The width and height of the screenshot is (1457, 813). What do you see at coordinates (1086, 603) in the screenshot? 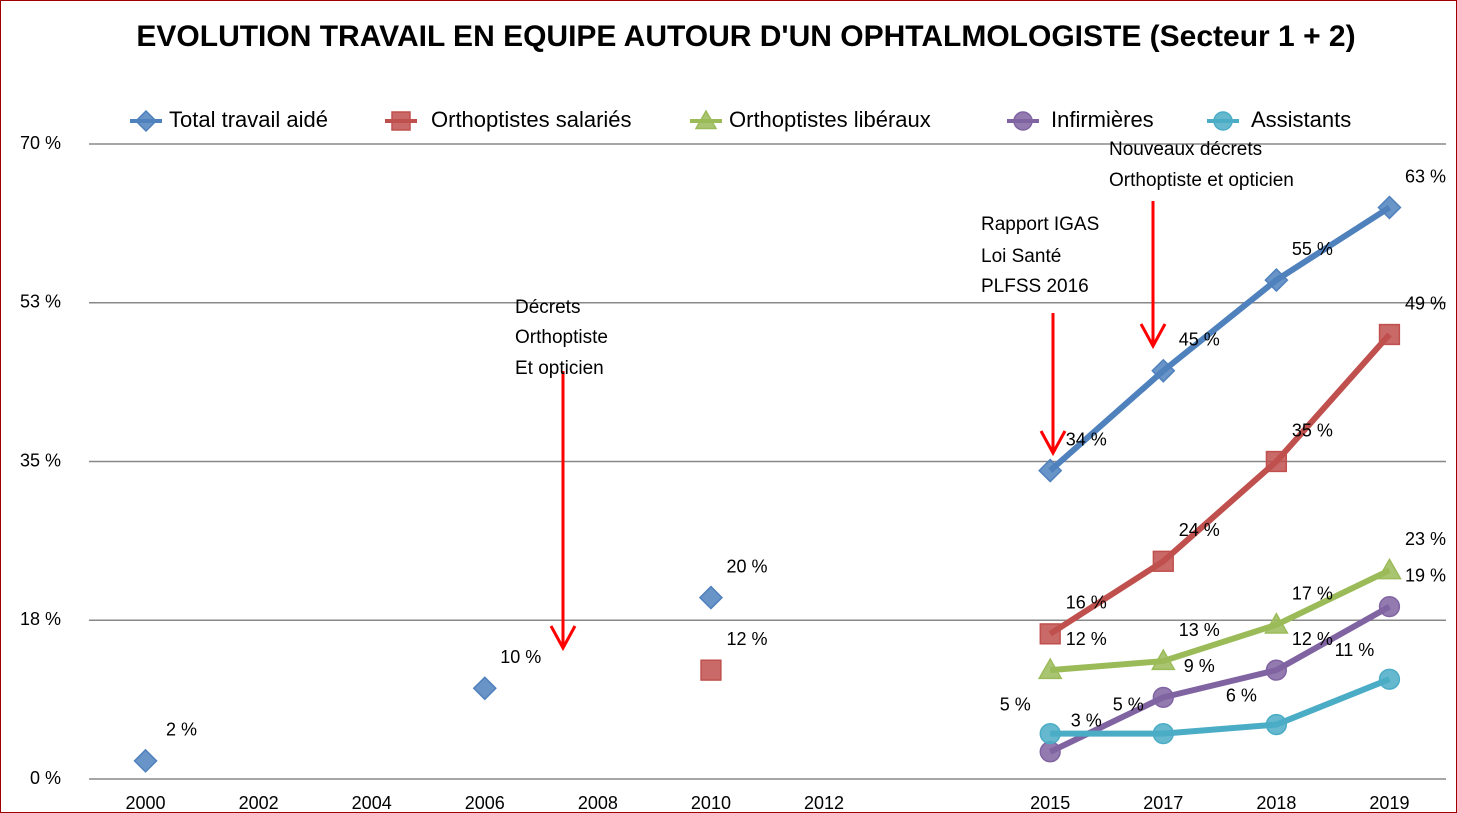
I see `data-label: 16 %` at bounding box center [1086, 603].